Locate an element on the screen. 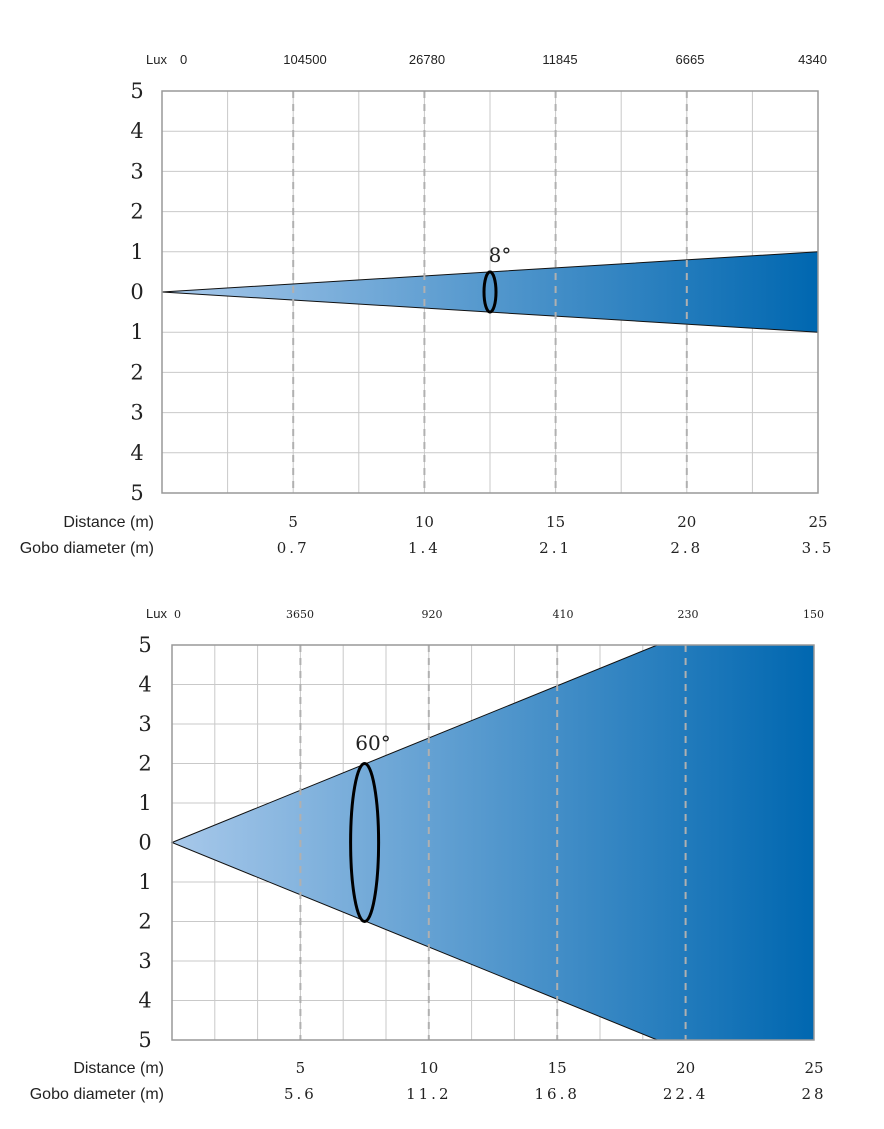  lux-value: 410 is located at coordinates (563, 614).